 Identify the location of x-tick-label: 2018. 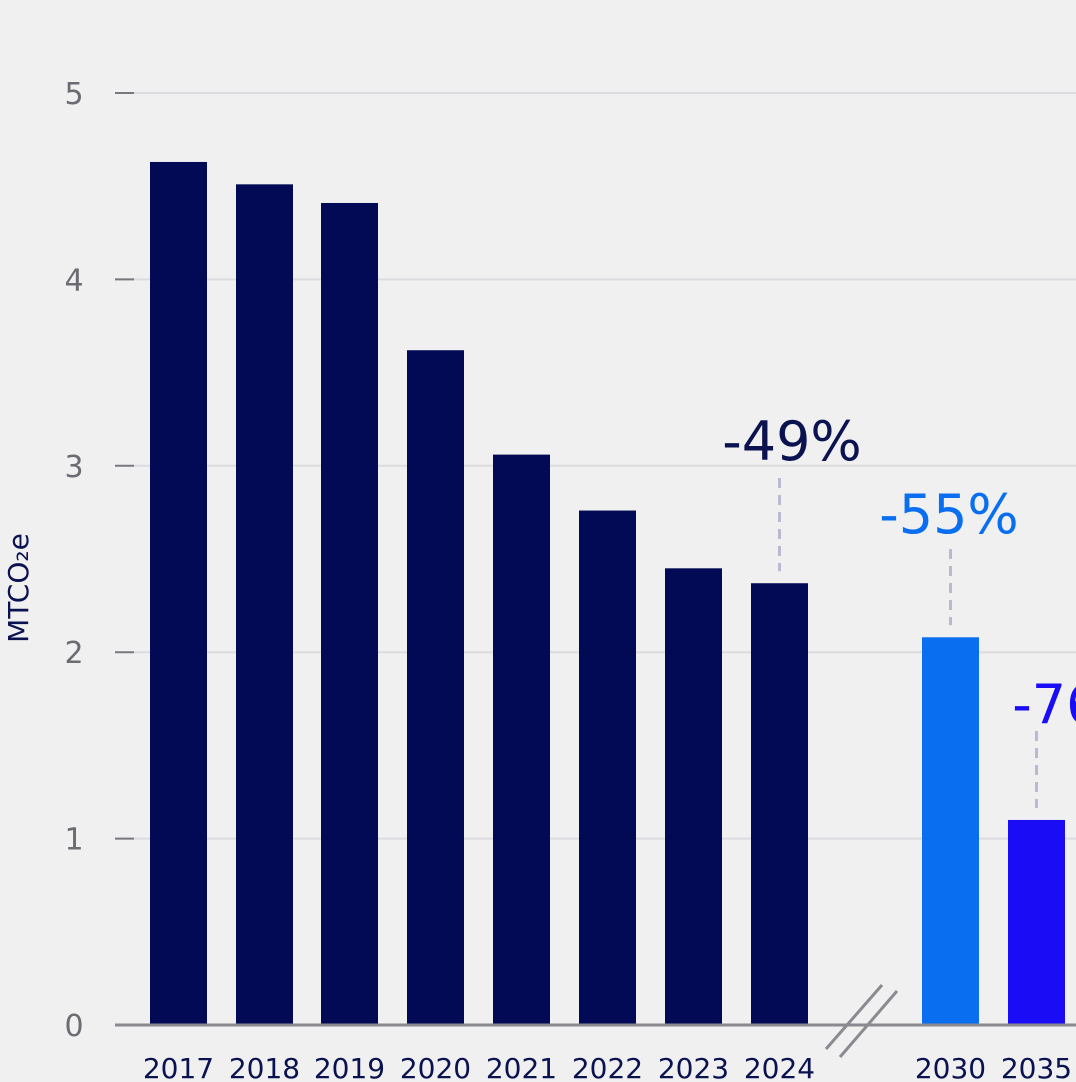
(264, 1067).